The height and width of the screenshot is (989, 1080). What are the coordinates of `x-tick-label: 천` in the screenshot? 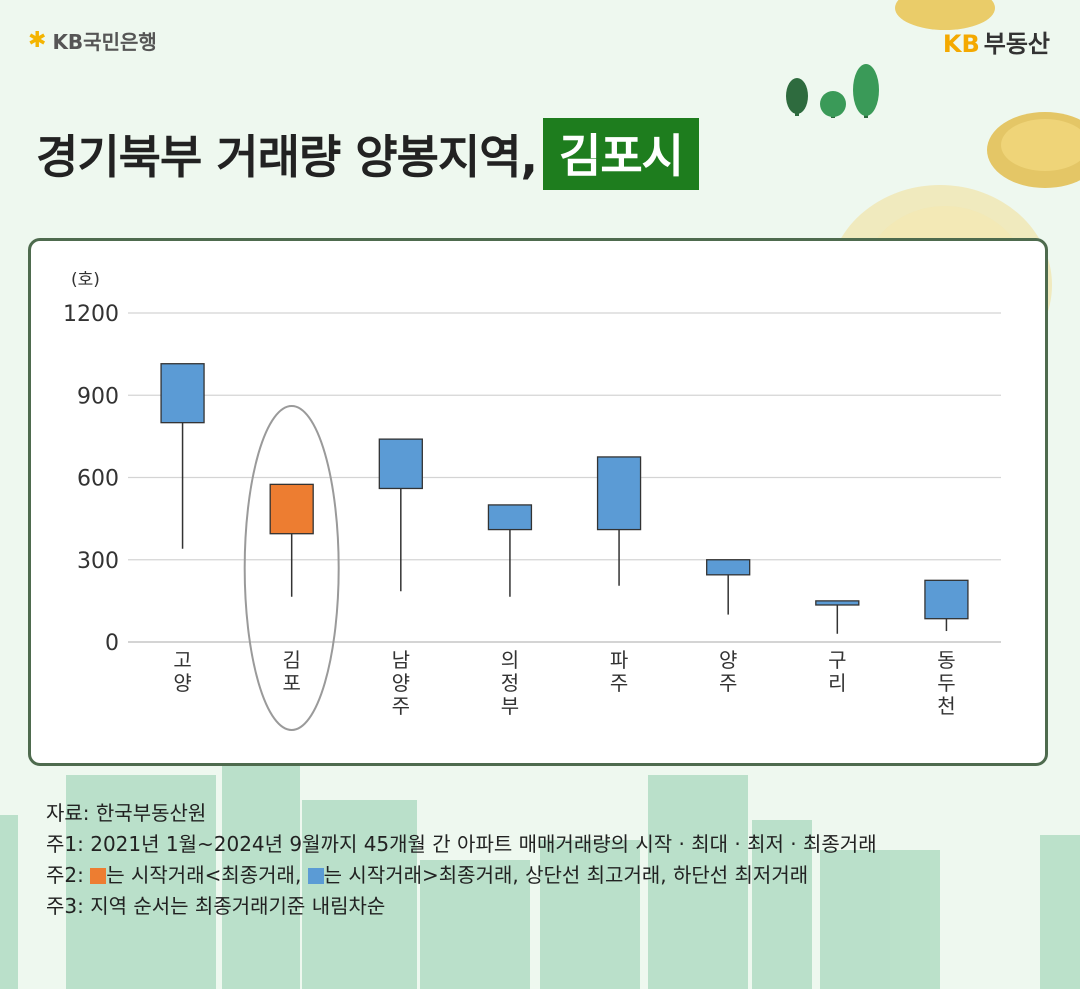 It's located at (946, 706).